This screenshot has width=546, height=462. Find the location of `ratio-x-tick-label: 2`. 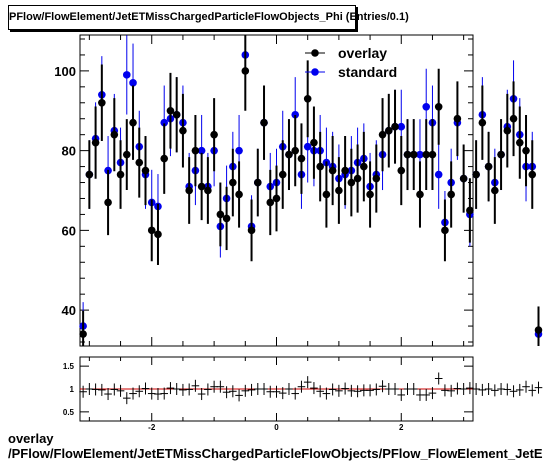

ratio-x-tick-label: 2 is located at coordinates (401, 427).